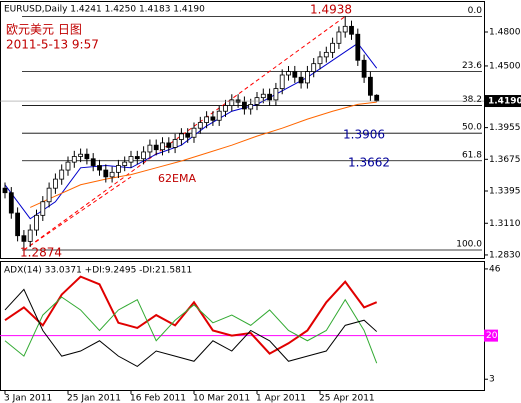  I want to click on y-tick-label: 1.4500, so click(505, 66).